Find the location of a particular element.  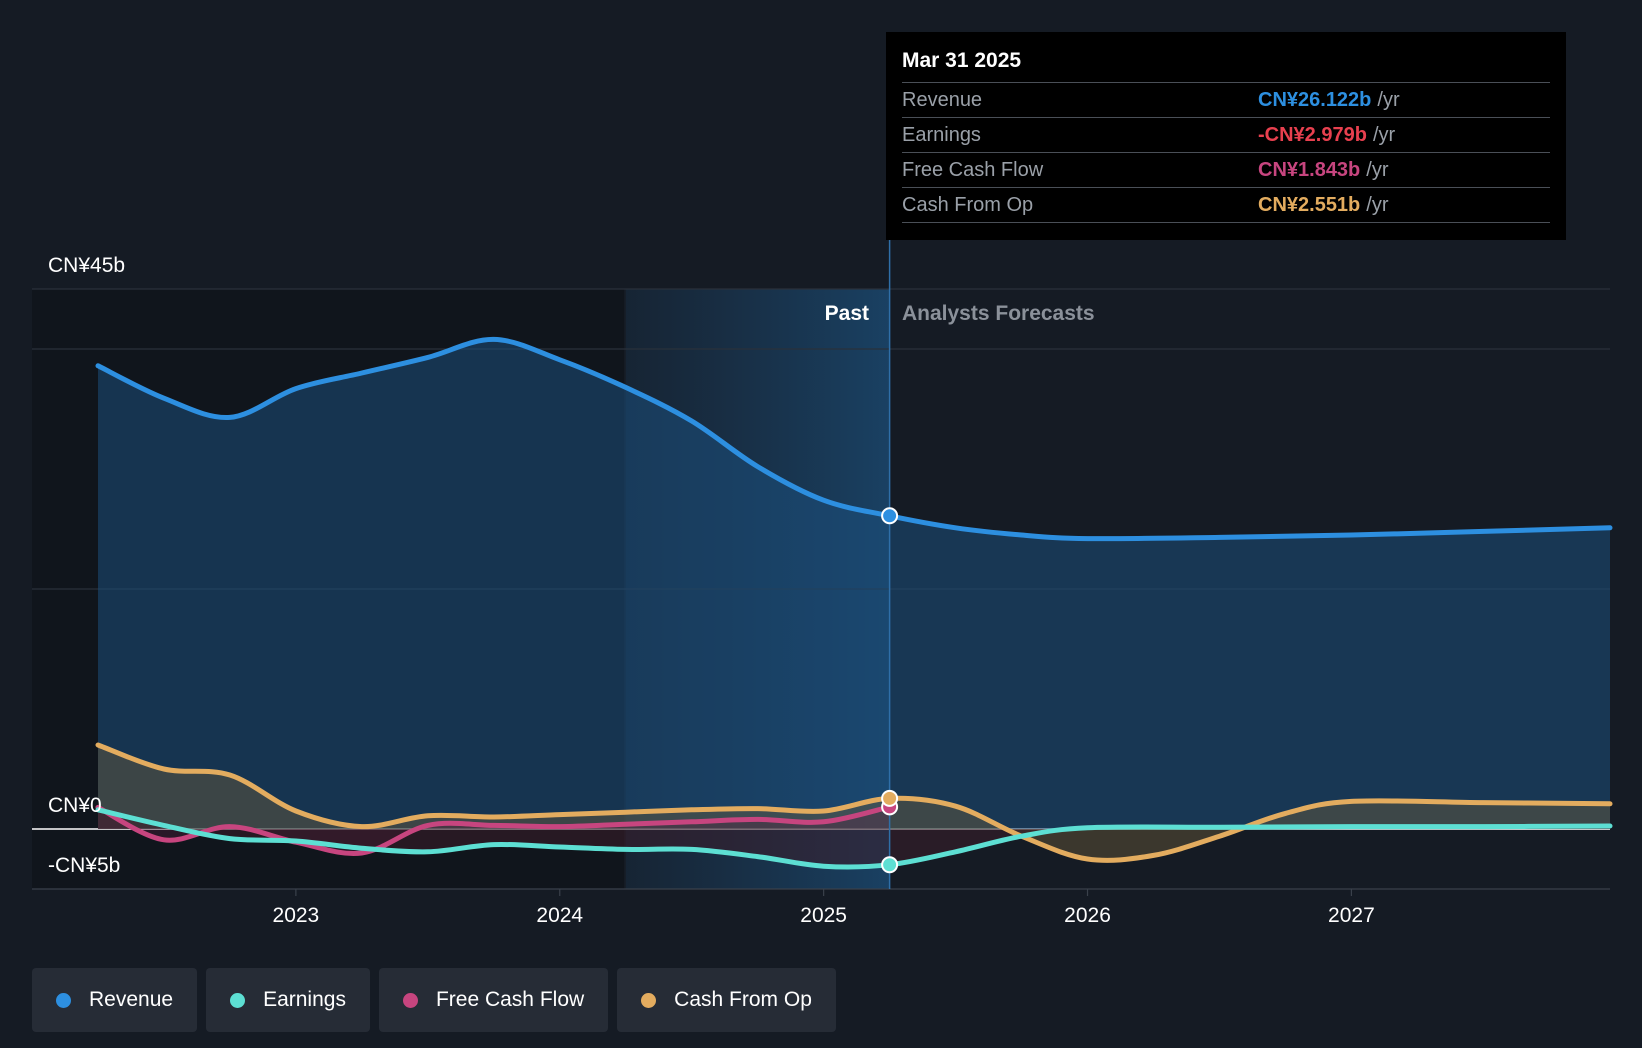

tooltip-value: -CN¥2.979b is located at coordinates (1312, 134).